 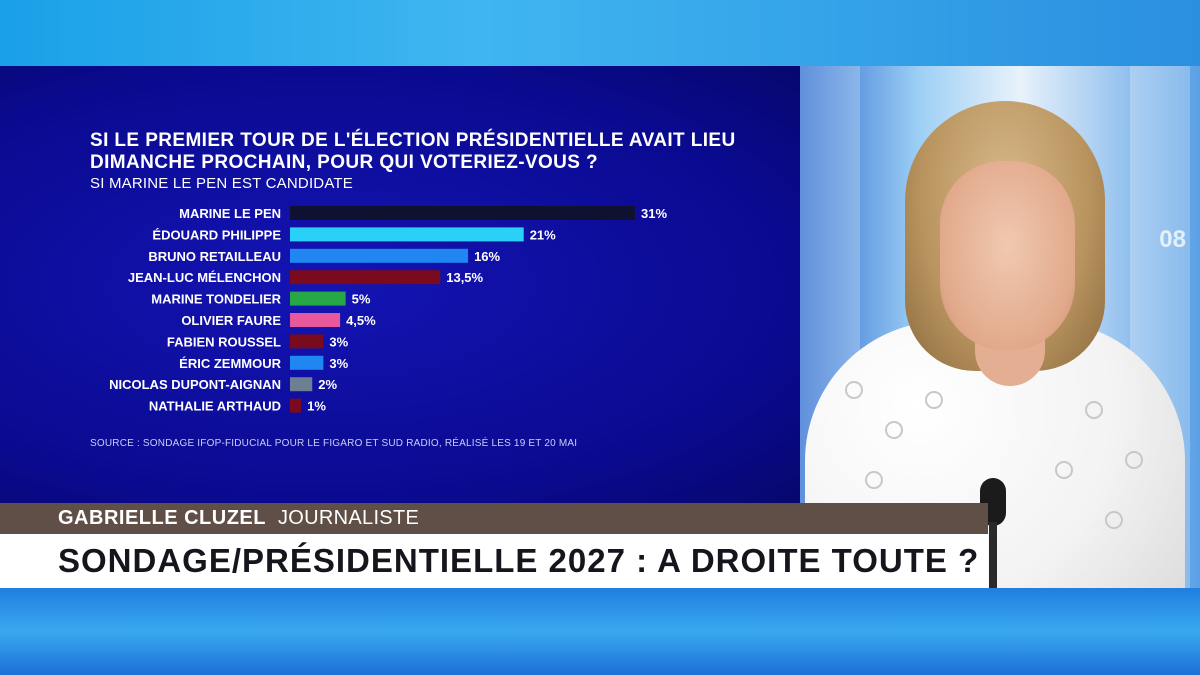 What do you see at coordinates (349, 518) in the screenshot?
I see `speaker-role: JOURNALISTE` at bounding box center [349, 518].